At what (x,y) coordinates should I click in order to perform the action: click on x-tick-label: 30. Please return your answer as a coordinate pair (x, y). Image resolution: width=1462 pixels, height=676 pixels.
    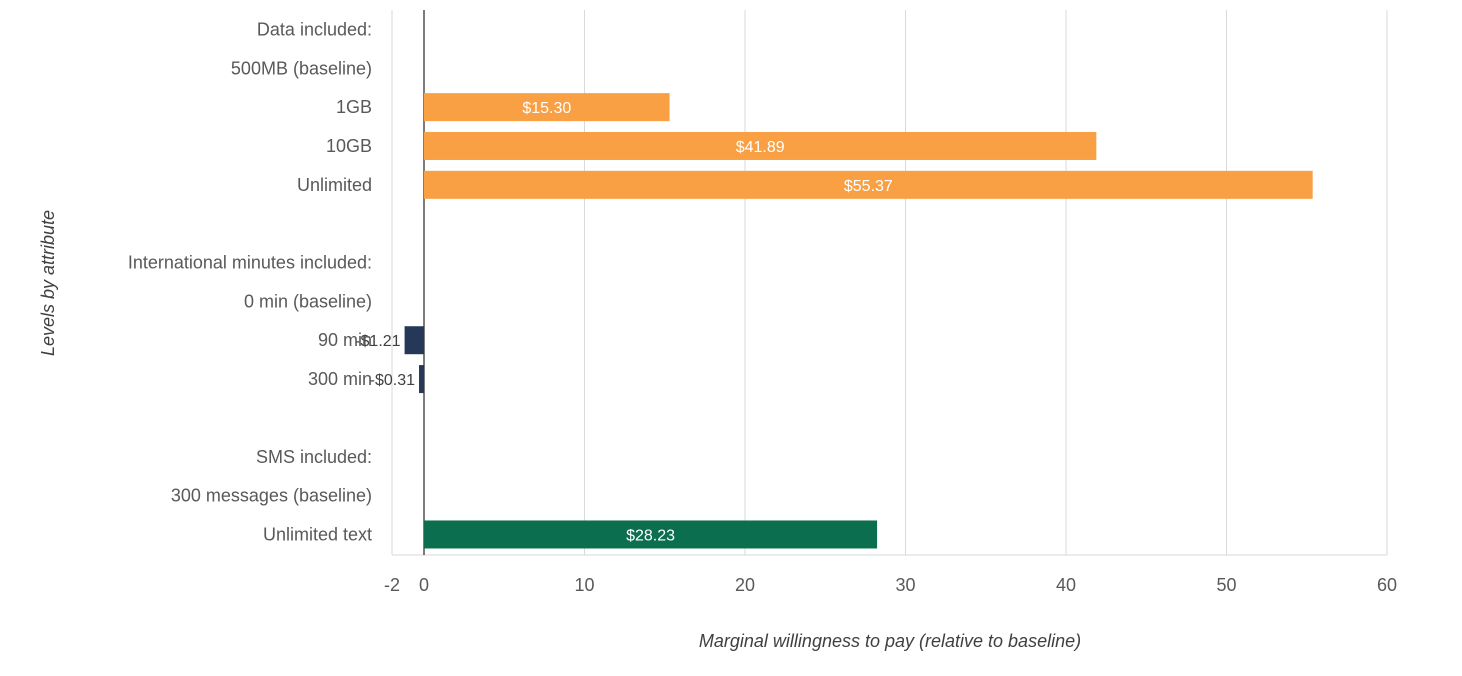
    Looking at the image, I should click on (905, 585).